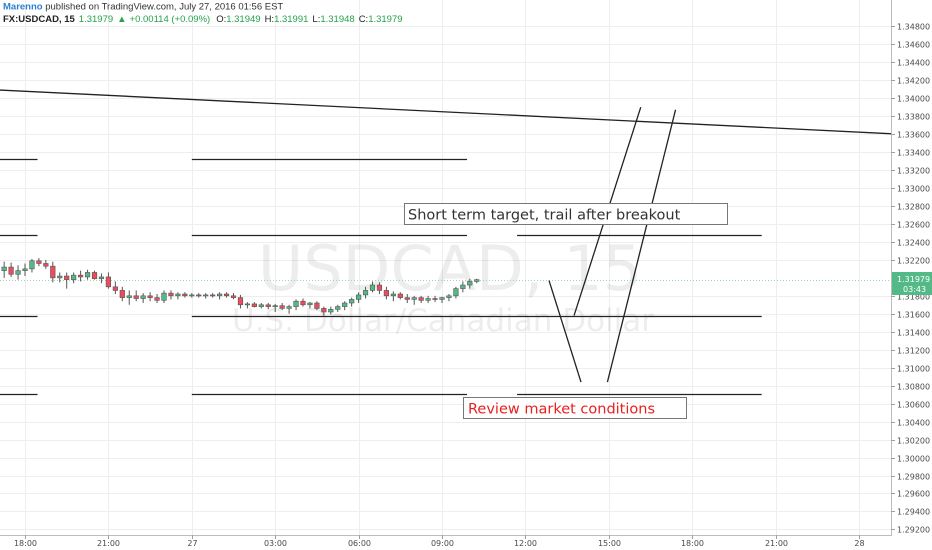 This screenshot has width=932, height=550. Describe the element at coordinates (170, 19) in the screenshot. I see `price-change: +0.00114 (+0.09%)` at that location.